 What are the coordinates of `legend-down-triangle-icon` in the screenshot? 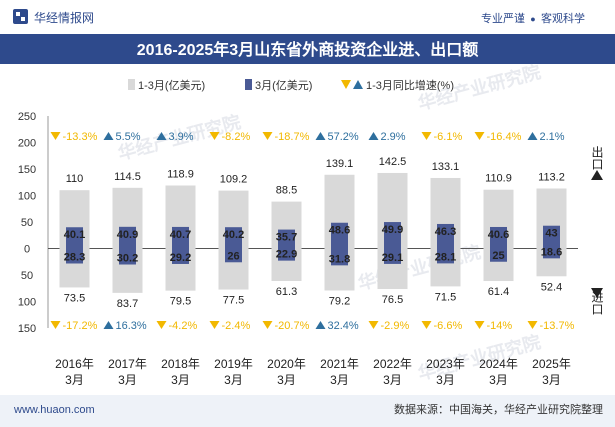 It's located at (346, 84).